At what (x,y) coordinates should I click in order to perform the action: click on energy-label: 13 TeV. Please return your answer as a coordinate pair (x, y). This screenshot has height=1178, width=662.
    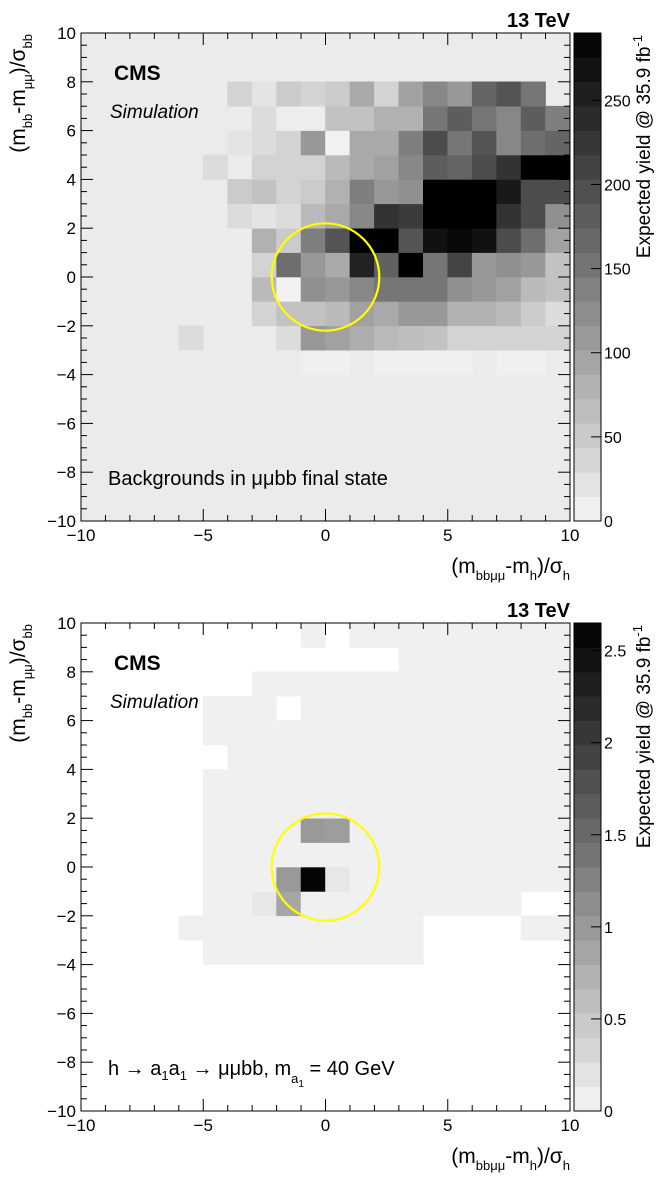
    Looking at the image, I should click on (539, 21).